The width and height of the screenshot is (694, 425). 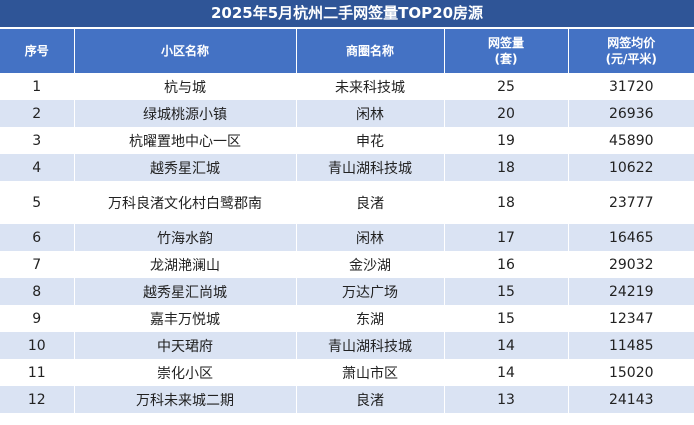 I want to click on cell-rank: 5, so click(x=37, y=202).